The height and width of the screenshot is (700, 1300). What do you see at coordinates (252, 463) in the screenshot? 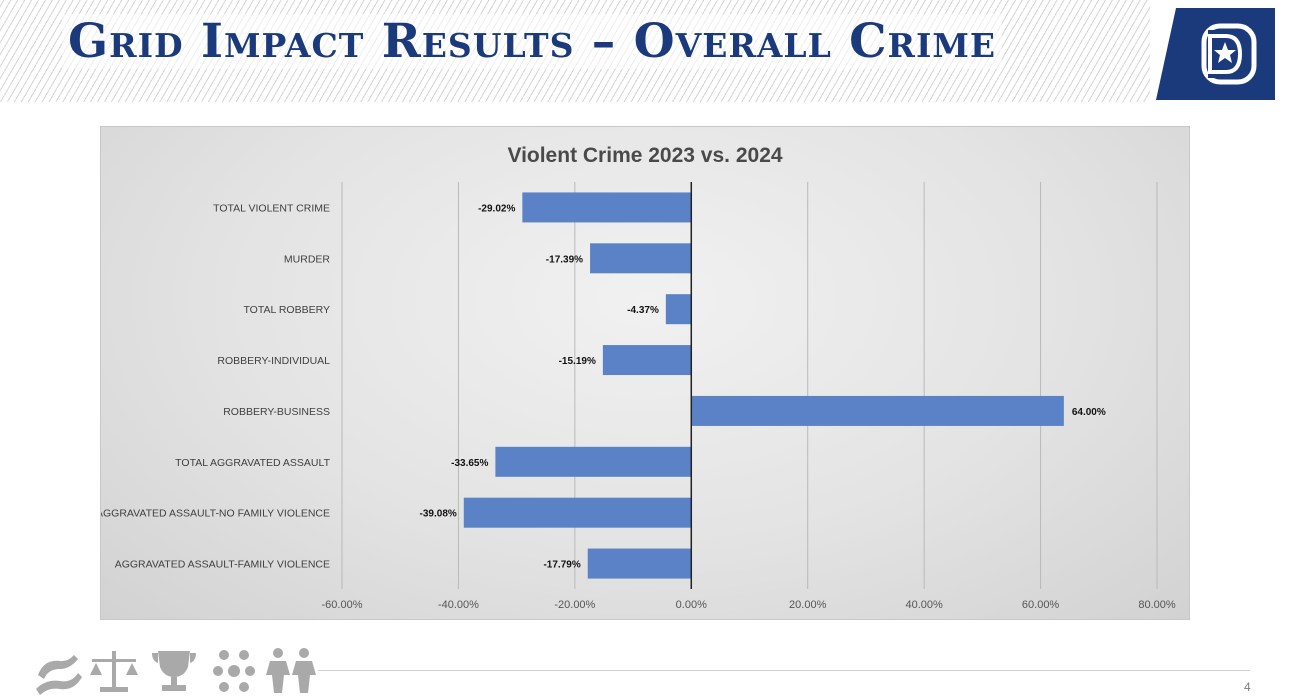
I see `category-label: TOTAL AGGRAVATED ASSAULT` at bounding box center [252, 463].